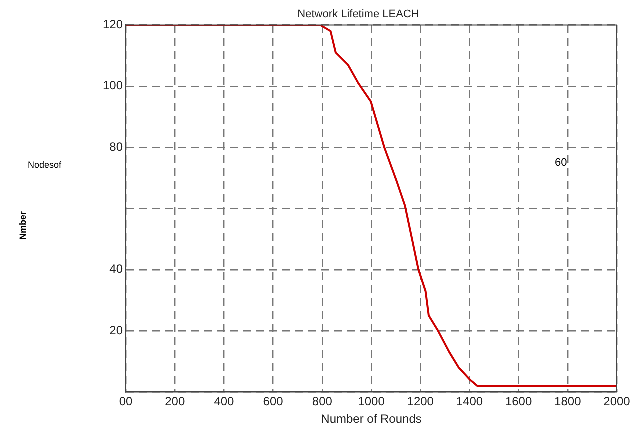  Describe the element at coordinates (322, 401) in the screenshot. I see `x-tick-label: 800` at that location.